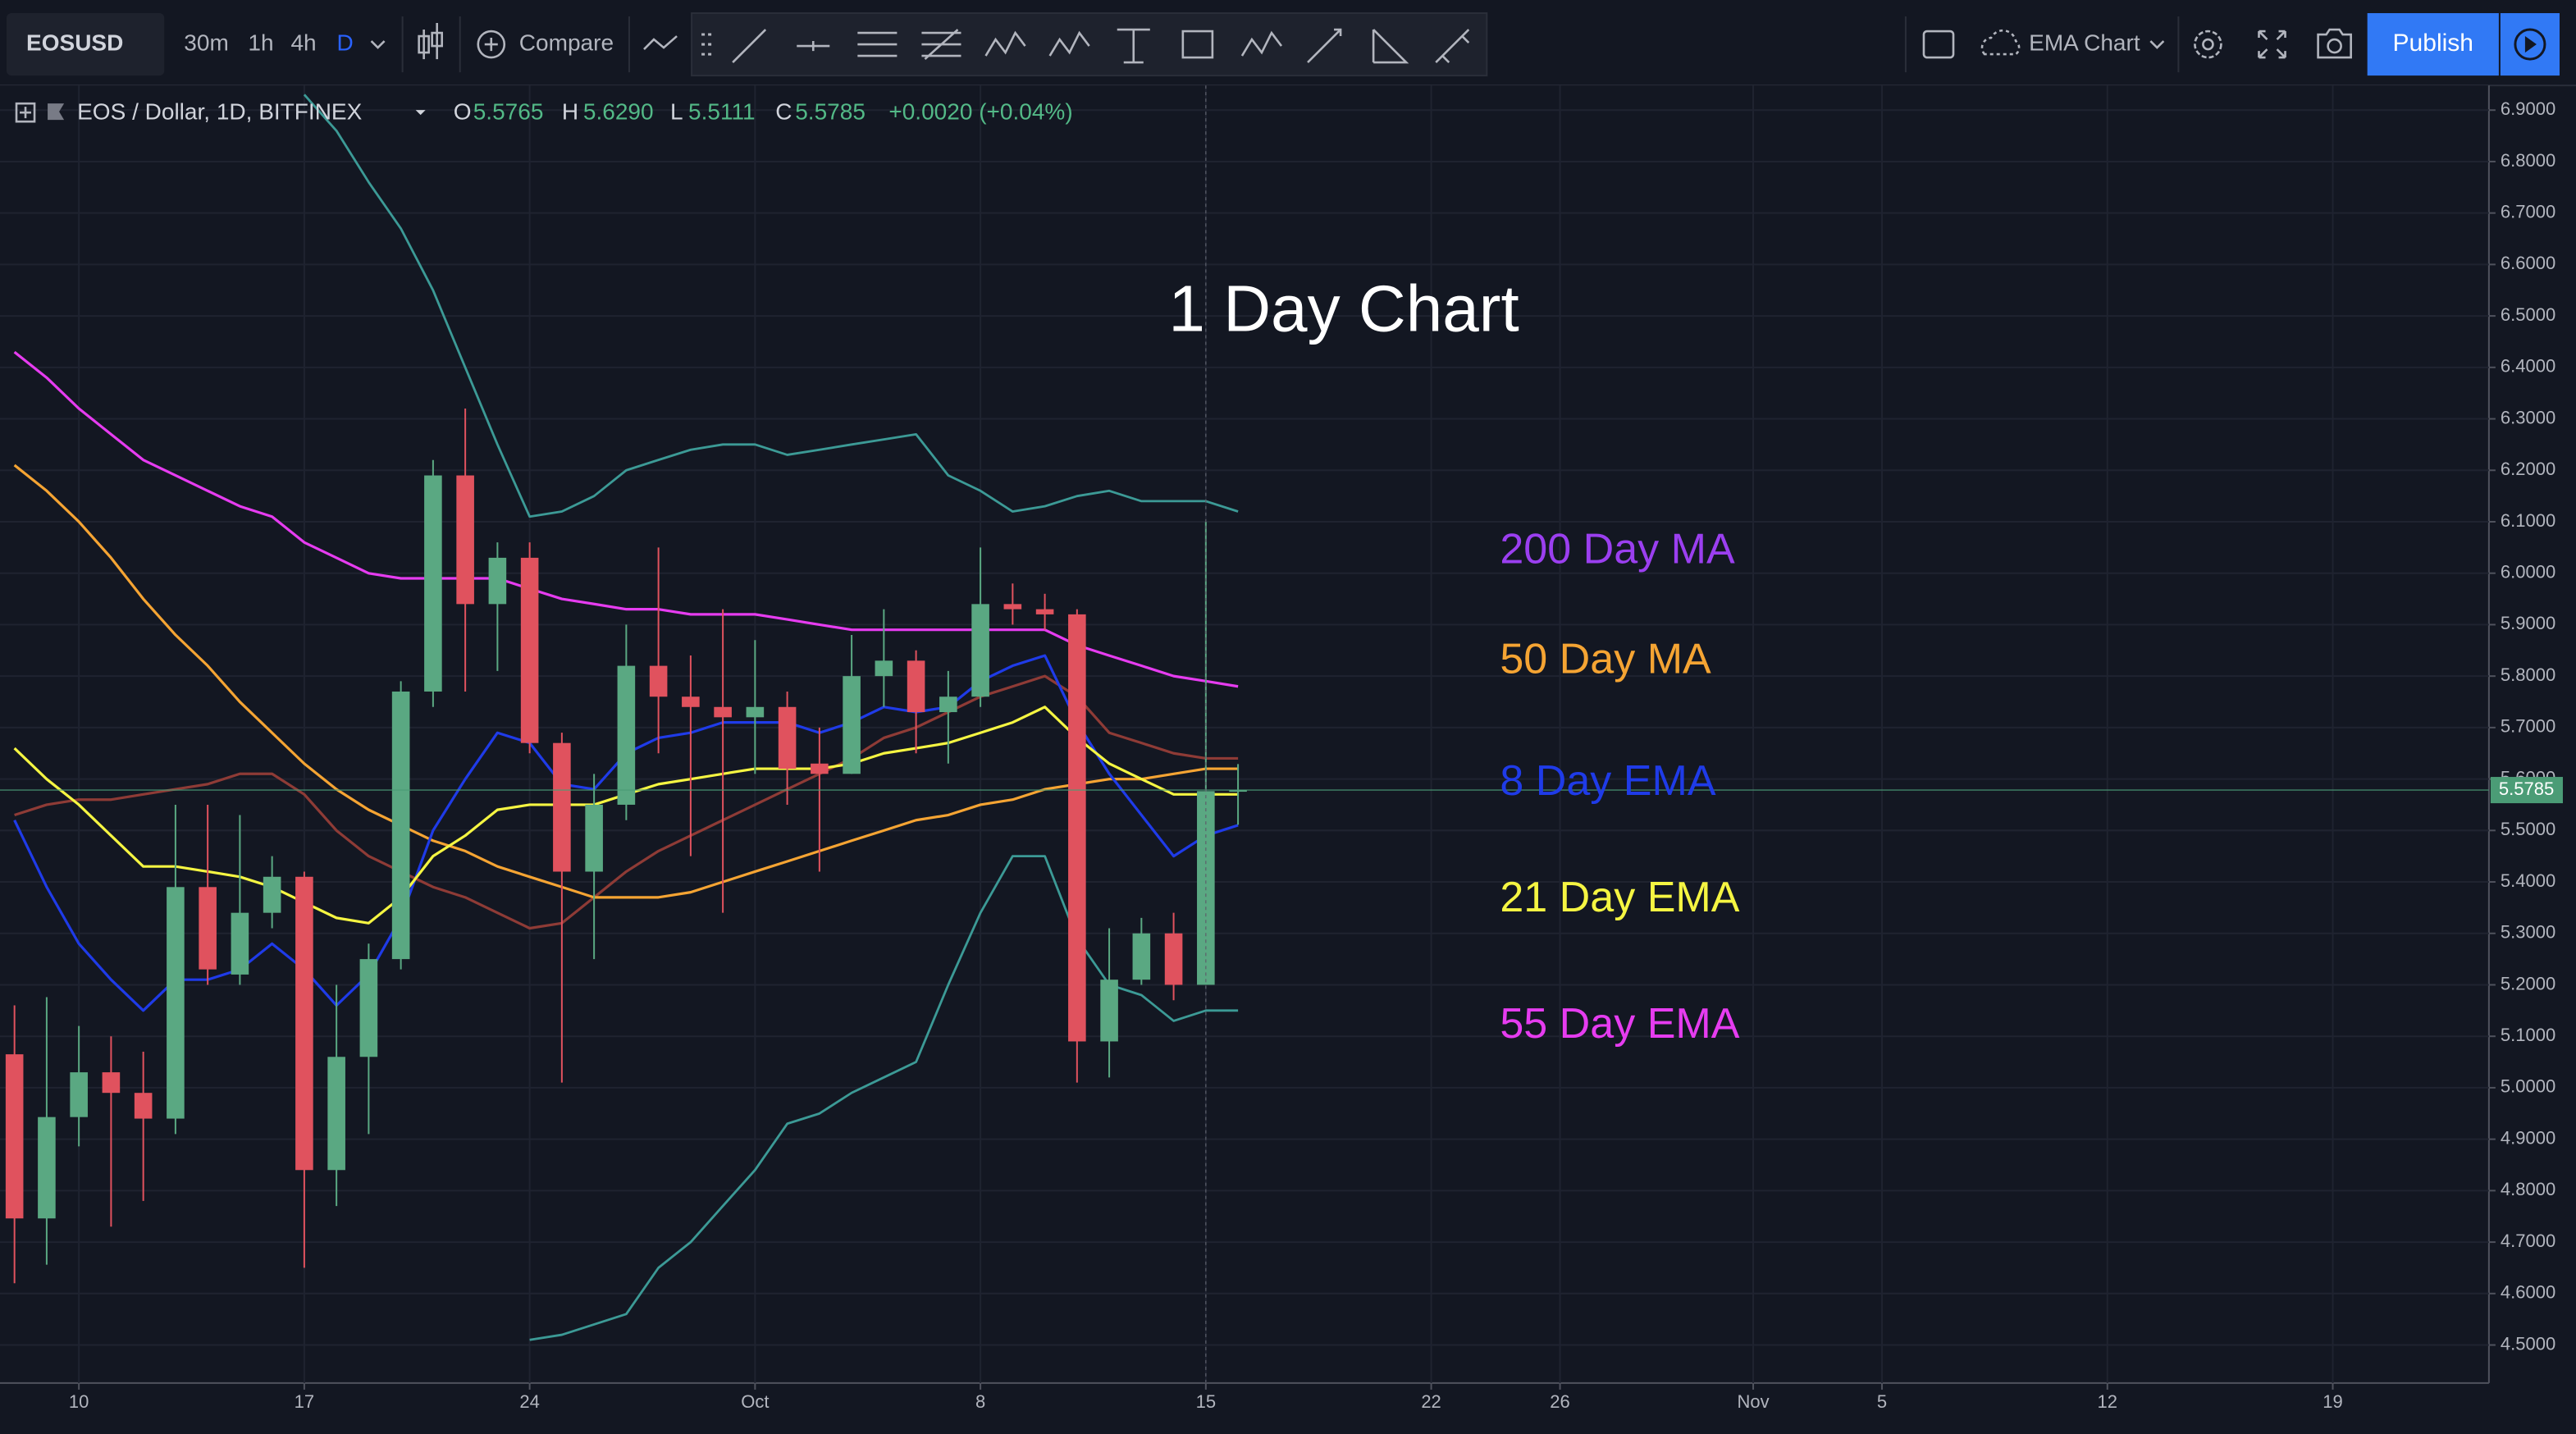  What do you see at coordinates (220, 112) in the screenshot?
I see `instrument: EOS / Dollar, 1D, BITFINEX` at bounding box center [220, 112].